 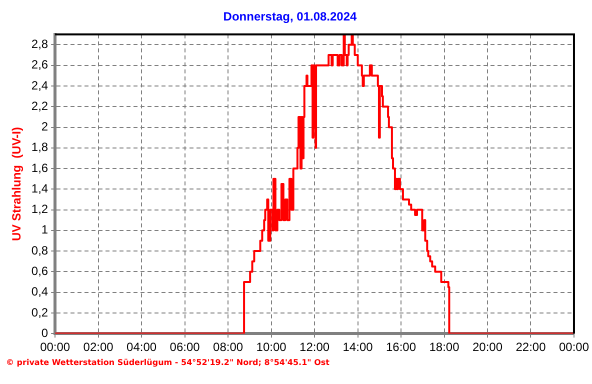 What do you see at coordinates (271, 347) in the screenshot?
I see `x-tick-label: 10:00` at bounding box center [271, 347].